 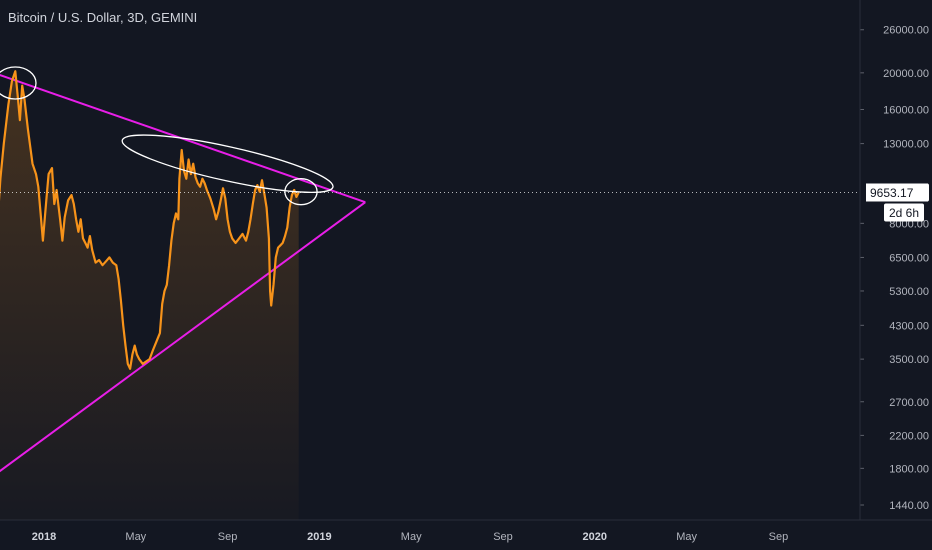 I want to click on last-price-tag: 9653.17, so click(x=897, y=192).